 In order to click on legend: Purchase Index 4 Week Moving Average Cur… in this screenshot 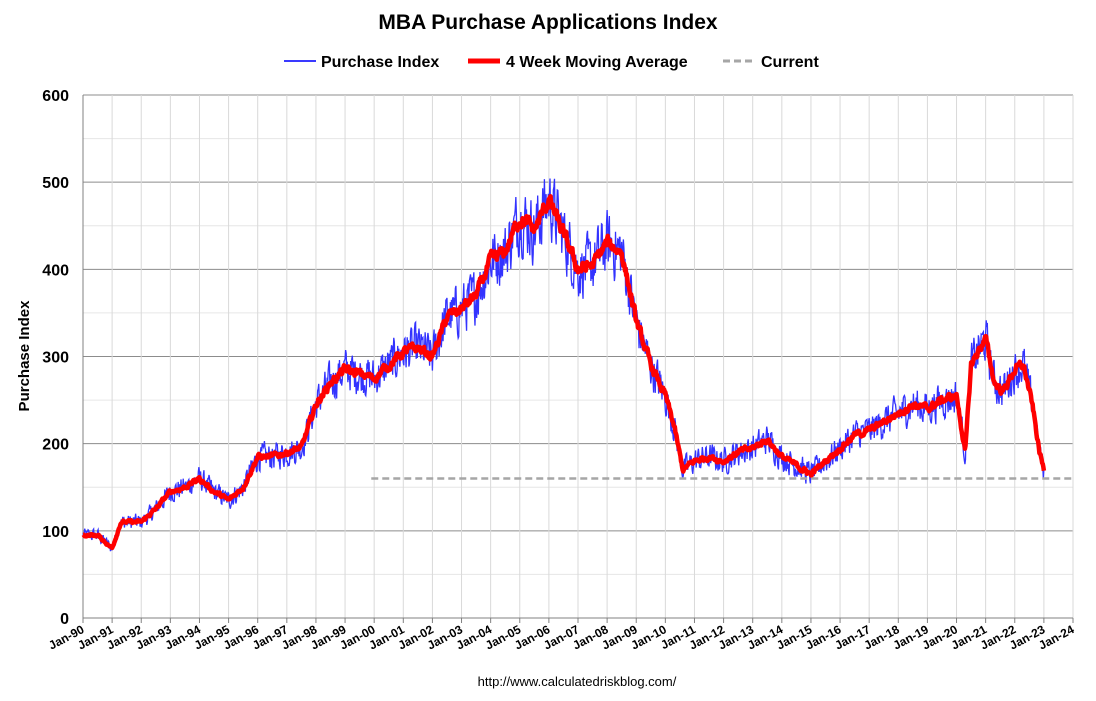, I will do `click(551, 62)`.